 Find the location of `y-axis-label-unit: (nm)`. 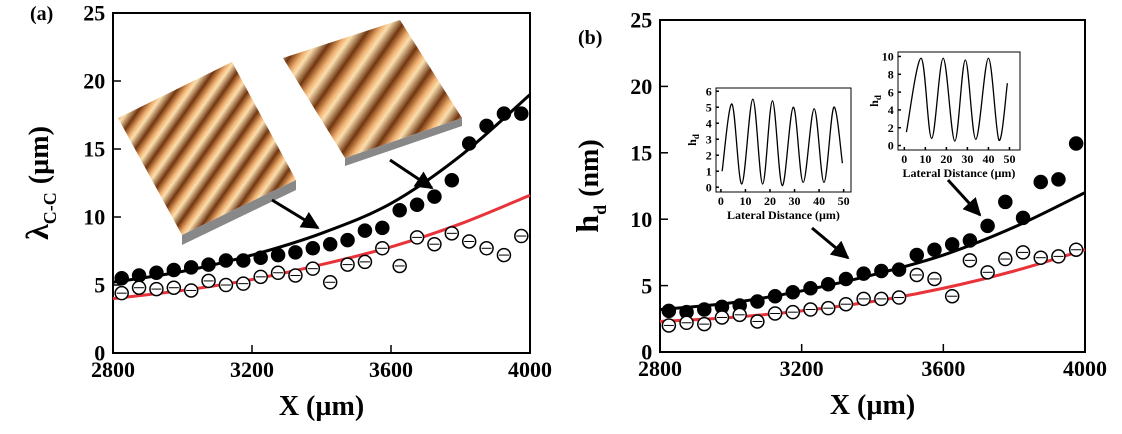

y-axis-label-unit: (nm) is located at coordinates (589, 168).